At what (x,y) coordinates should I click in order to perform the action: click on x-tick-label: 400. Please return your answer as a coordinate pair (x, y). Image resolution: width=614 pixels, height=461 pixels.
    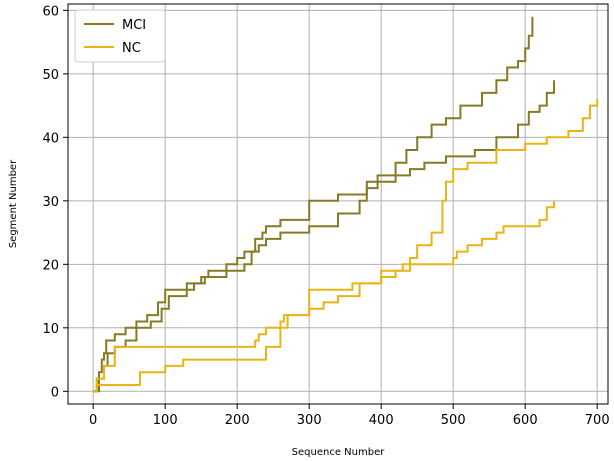
    Looking at the image, I should click on (381, 420).